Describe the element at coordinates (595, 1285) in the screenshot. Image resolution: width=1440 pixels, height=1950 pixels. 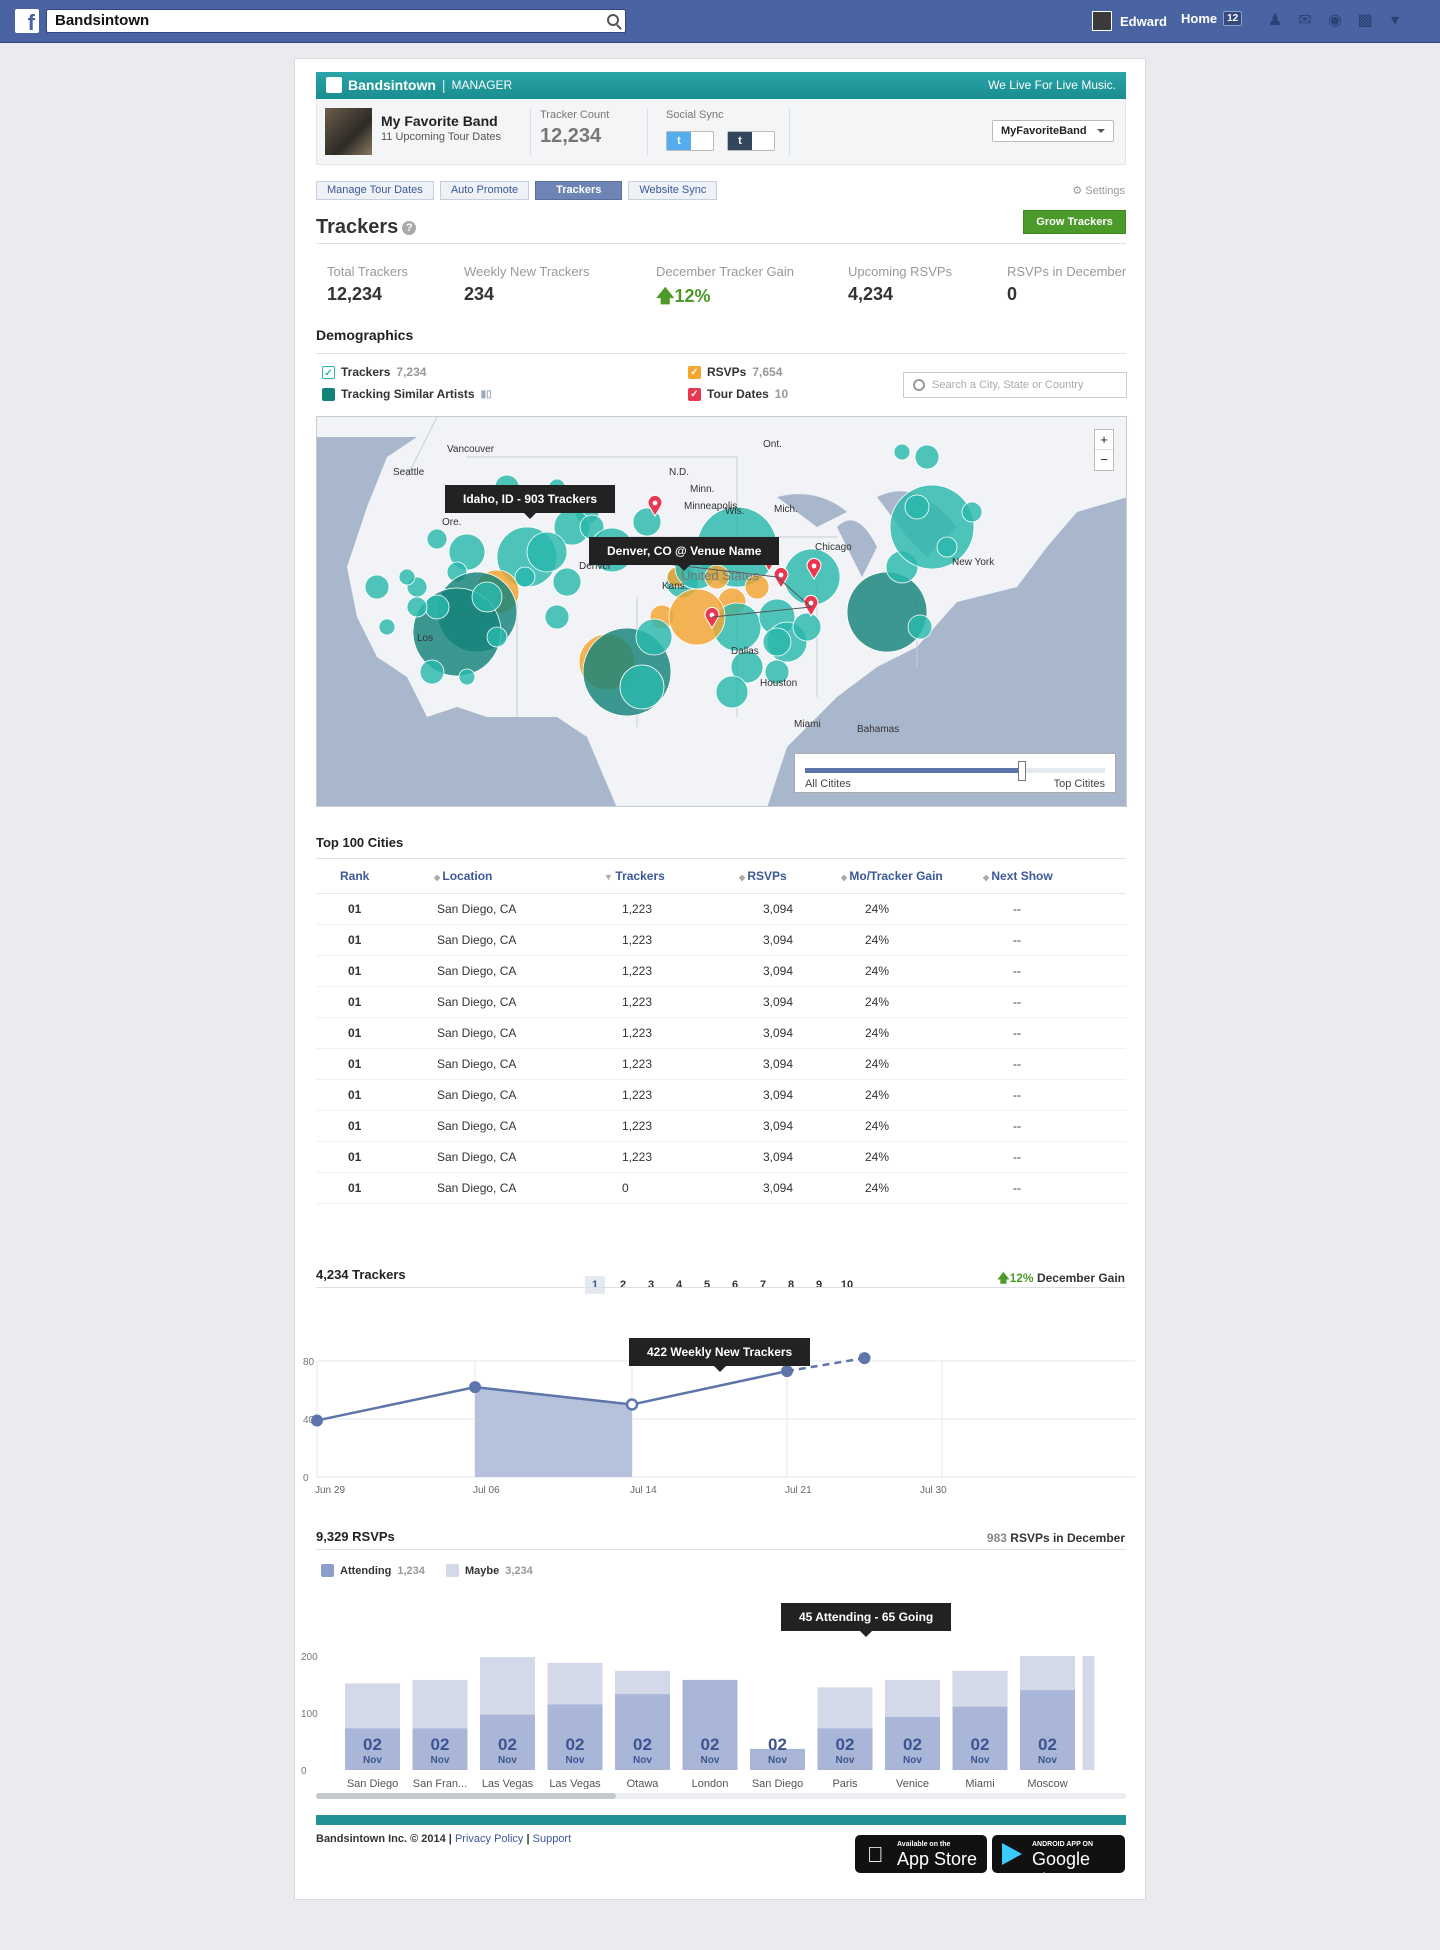
I see `page-link: 1` at that location.